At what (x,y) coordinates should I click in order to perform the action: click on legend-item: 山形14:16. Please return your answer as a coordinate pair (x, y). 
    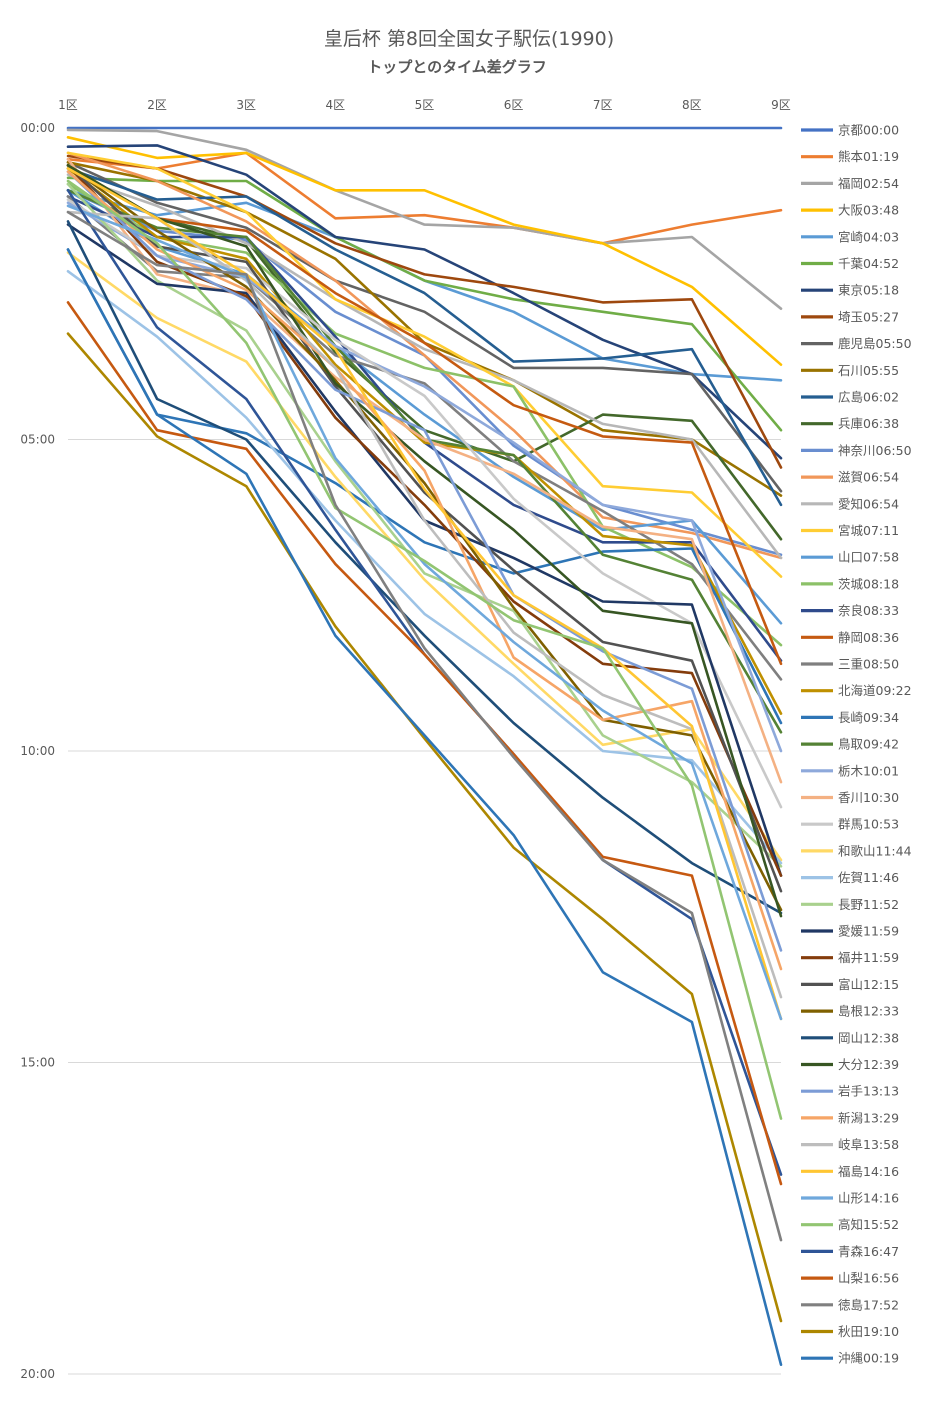
    Looking at the image, I should click on (850, 1198).